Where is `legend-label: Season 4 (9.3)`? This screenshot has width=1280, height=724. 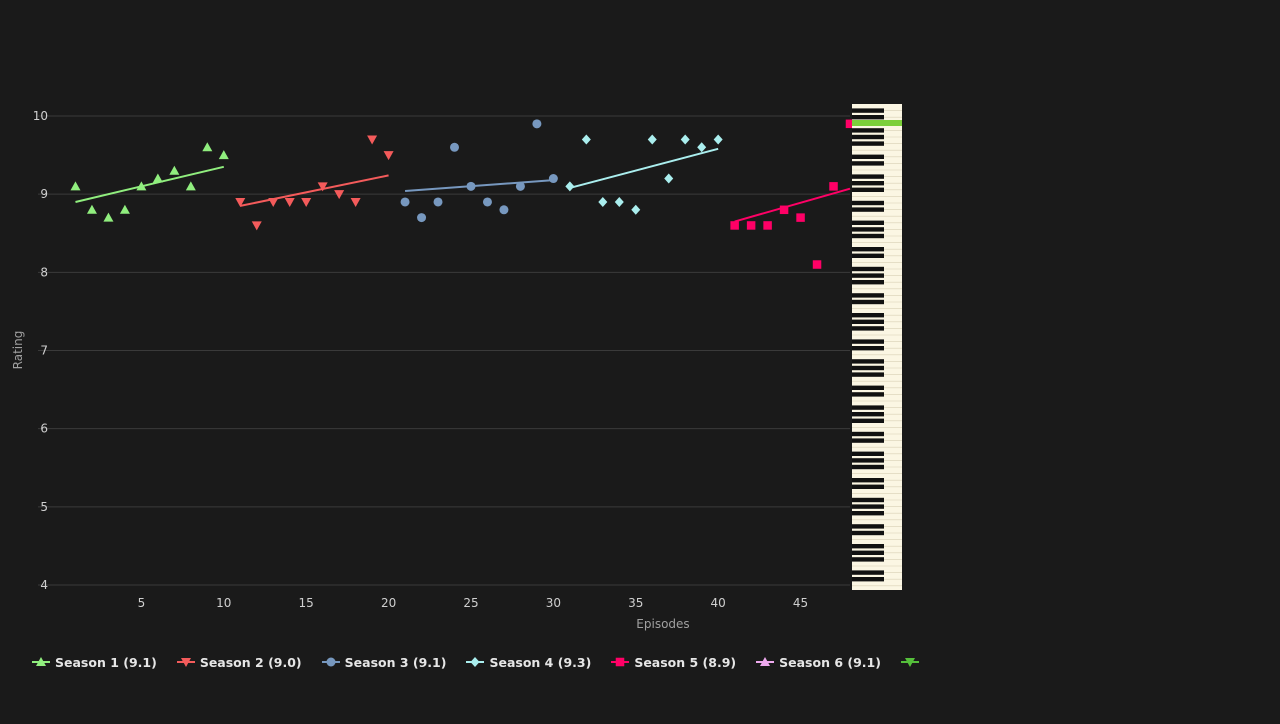 legend-label: Season 4 (9.3) is located at coordinates (540, 662).